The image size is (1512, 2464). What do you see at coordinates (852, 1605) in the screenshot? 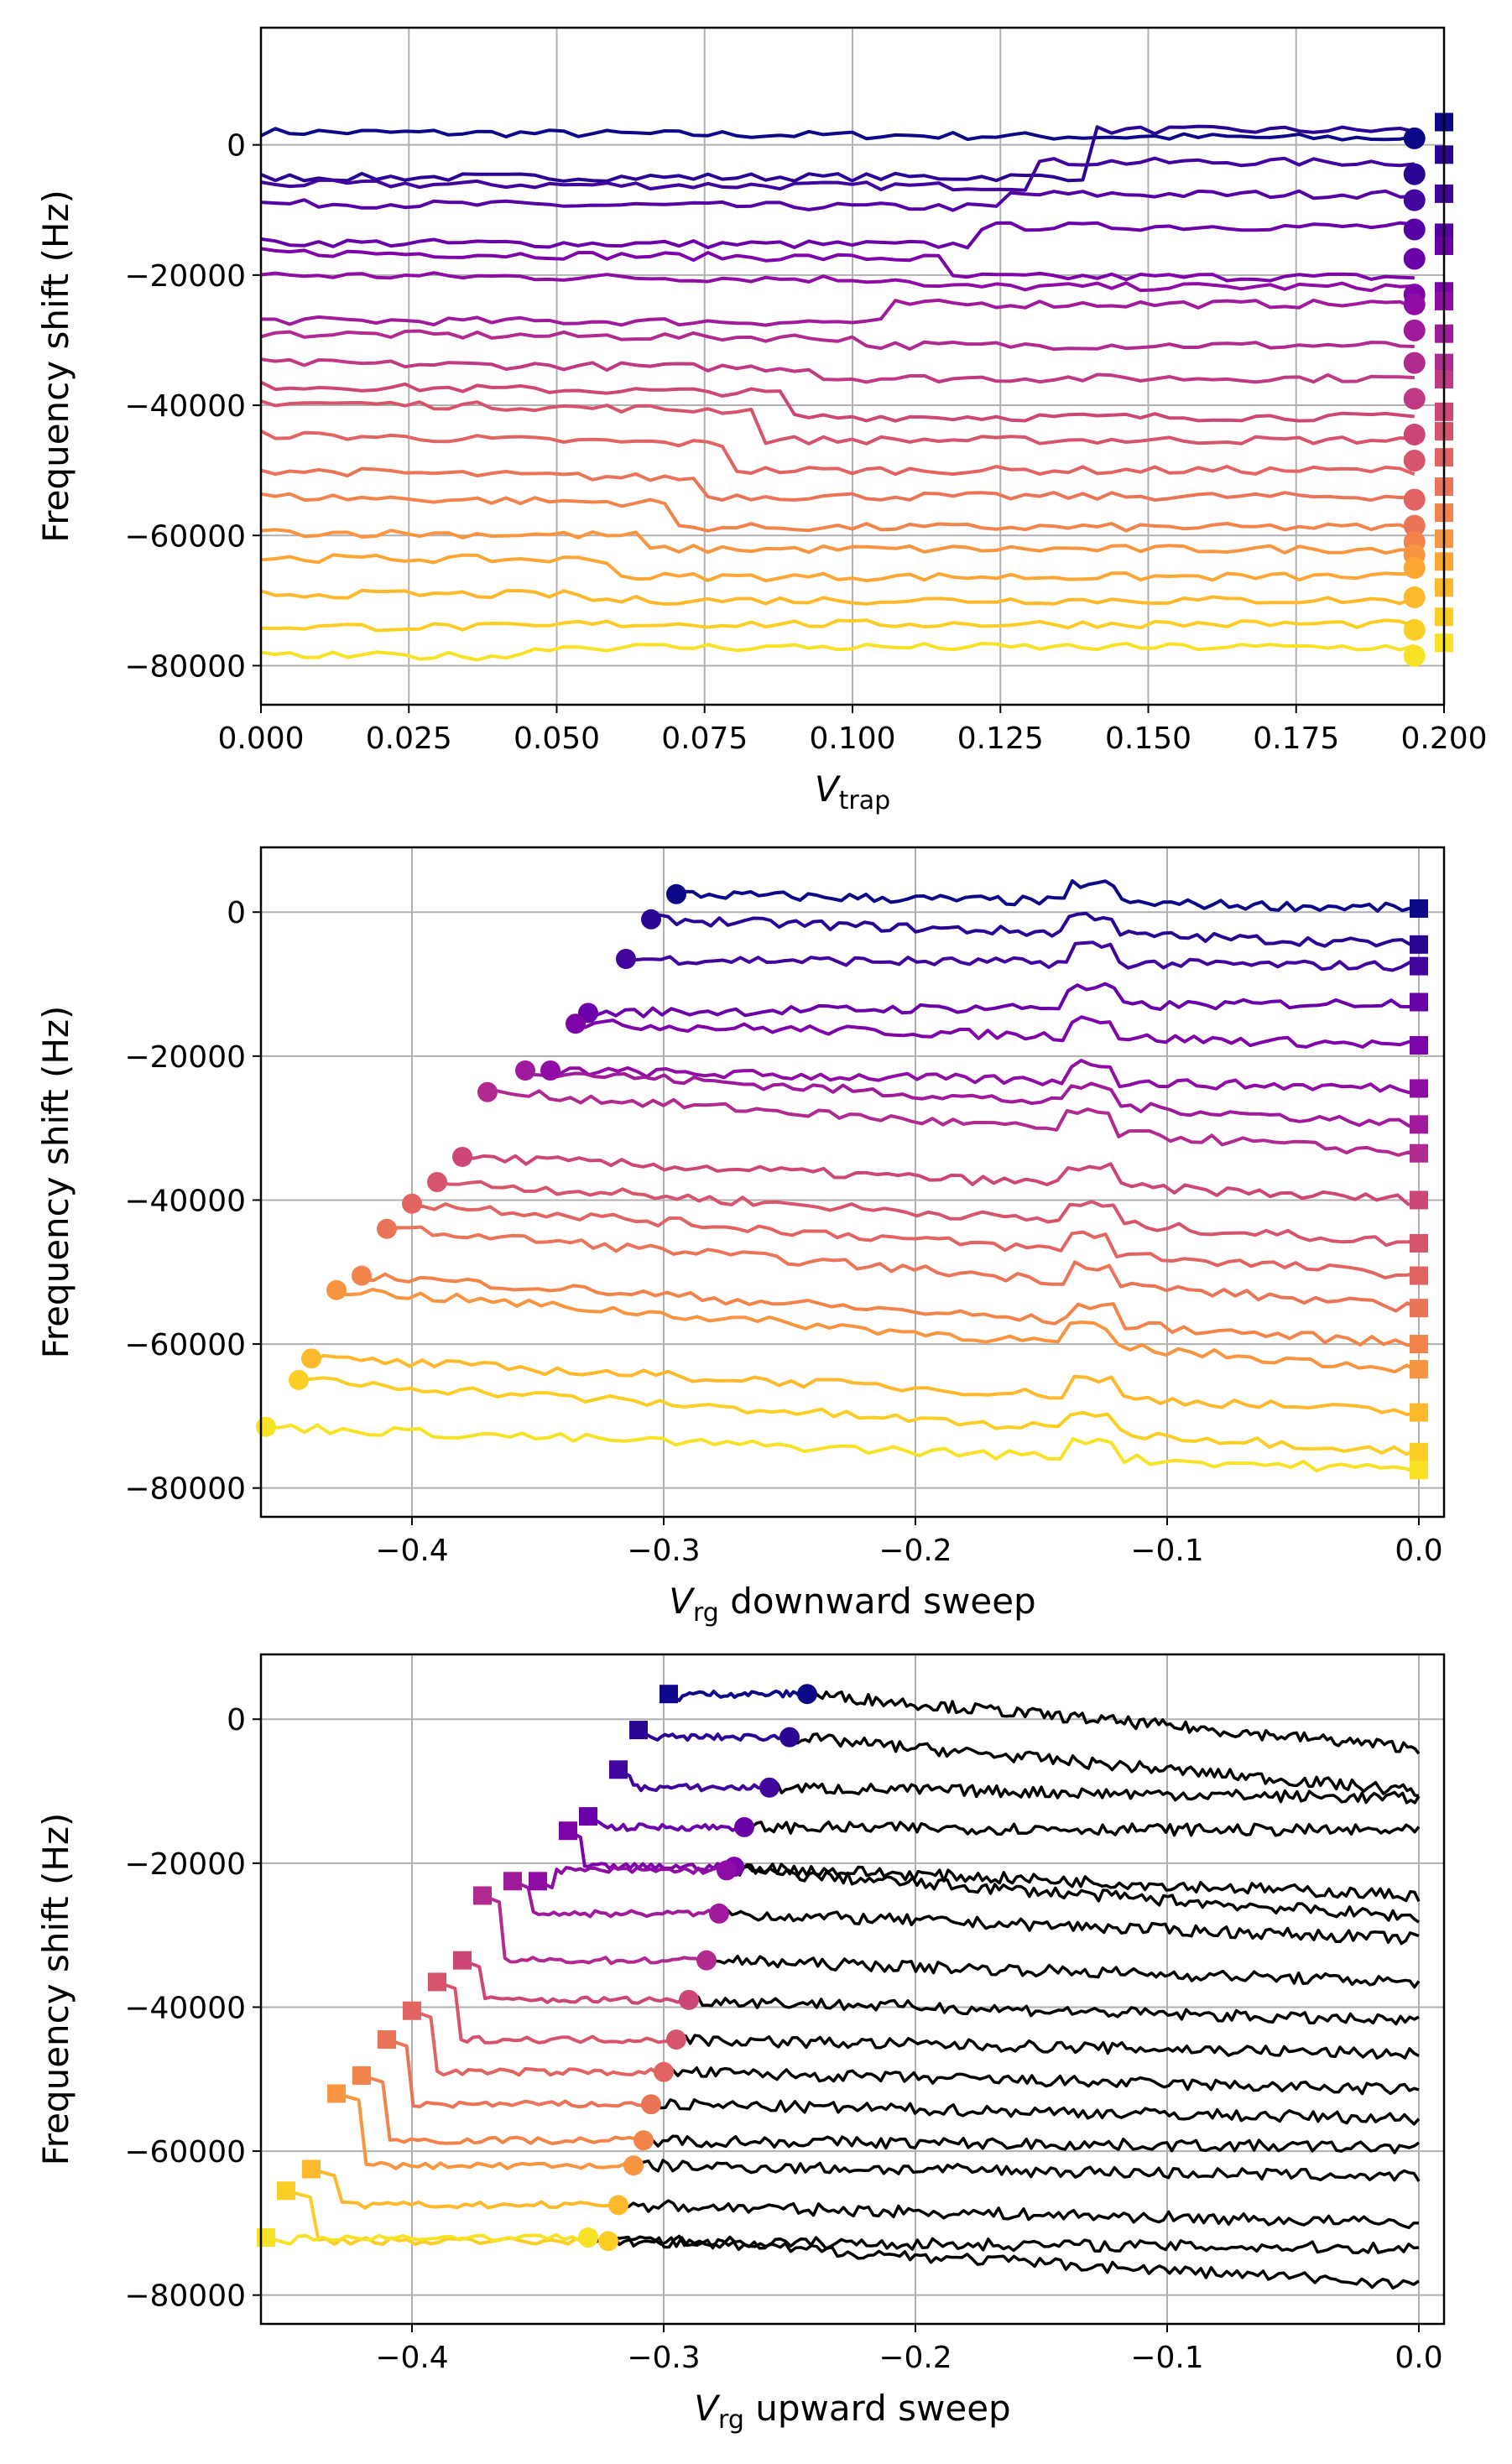
I see `x-axis-label: Vrg downward sweep` at bounding box center [852, 1605].